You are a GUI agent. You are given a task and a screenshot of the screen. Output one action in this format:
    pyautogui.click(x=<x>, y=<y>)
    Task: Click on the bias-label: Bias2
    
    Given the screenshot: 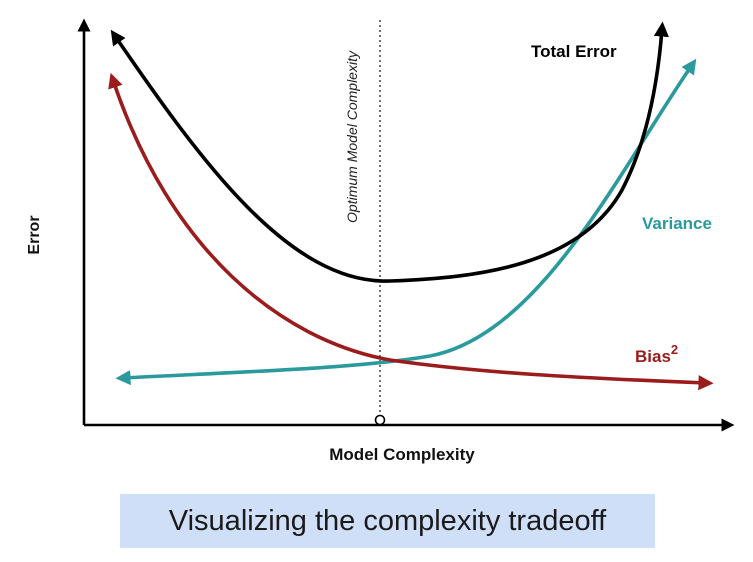 What is the action you would take?
    pyautogui.click(x=656, y=354)
    